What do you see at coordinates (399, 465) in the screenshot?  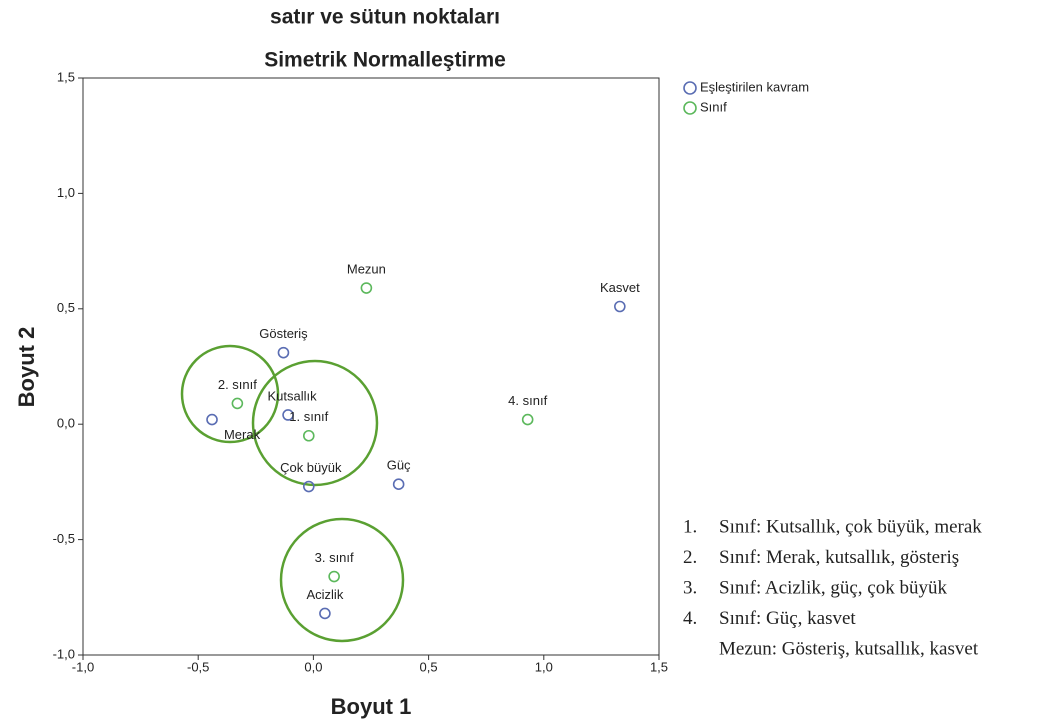 I see `point-label: Güç` at bounding box center [399, 465].